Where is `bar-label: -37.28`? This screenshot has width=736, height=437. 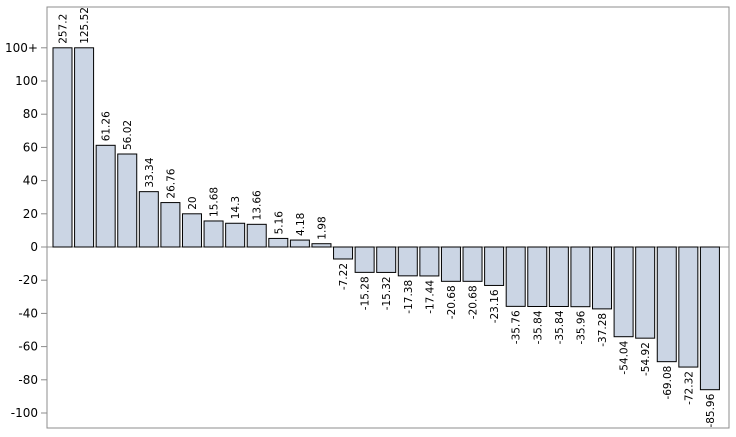 bar-label: -37.28 is located at coordinates (603, 330).